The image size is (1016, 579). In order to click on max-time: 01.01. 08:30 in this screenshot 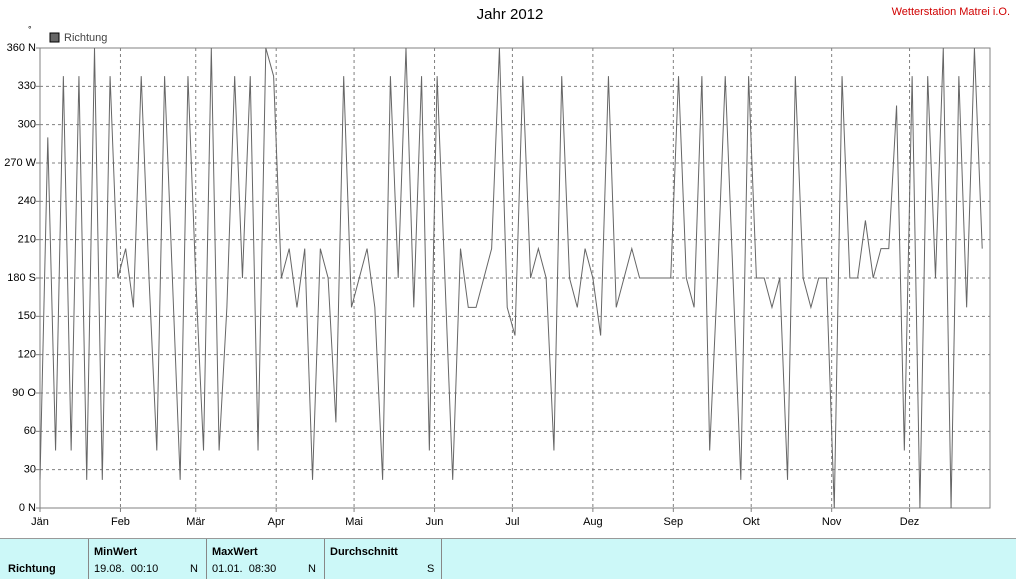, I will do `click(244, 569)`.